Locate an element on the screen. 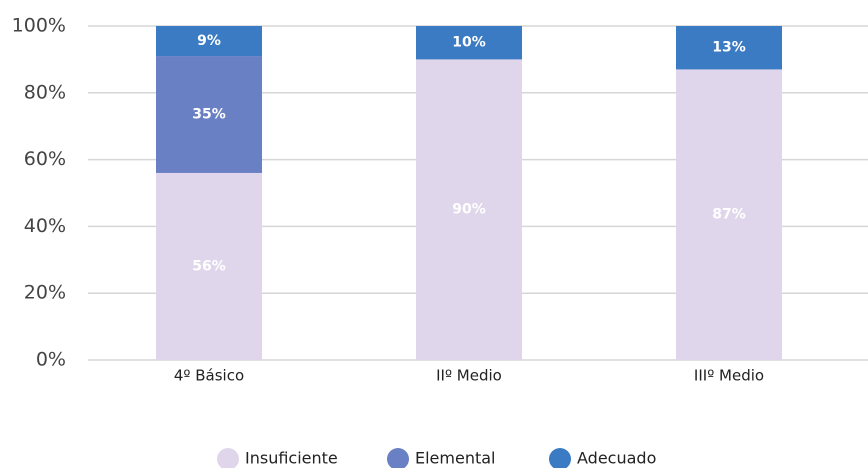  value-label: 35% is located at coordinates (209, 115).